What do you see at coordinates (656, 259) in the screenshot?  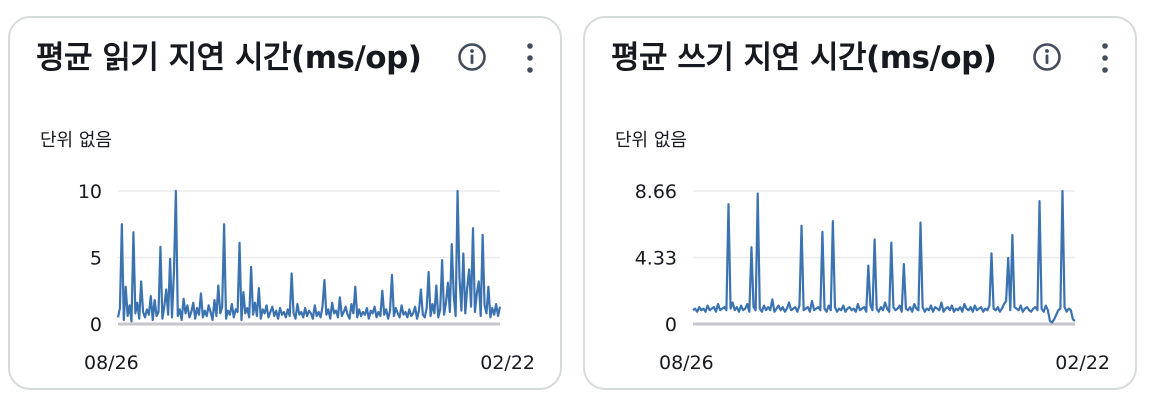 I see `y-tick-label: 4.33` at bounding box center [656, 259].